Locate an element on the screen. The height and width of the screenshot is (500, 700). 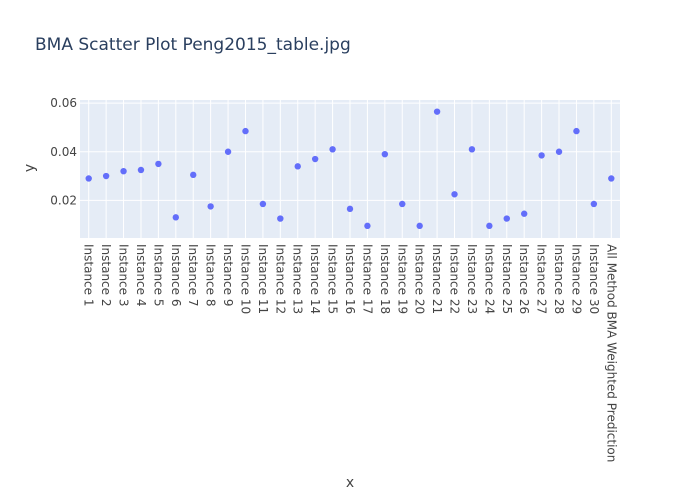
x-tick-label: Instance 30 is located at coordinates (594, 279).